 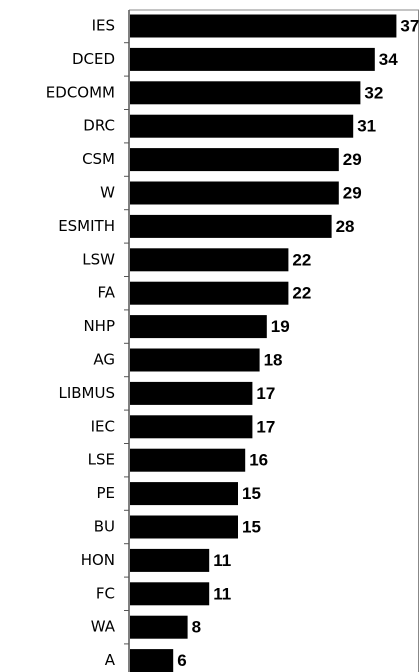 What do you see at coordinates (99, 326) in the screenshot?
I see `category-label: NHP` at bounding box center [99, 326].